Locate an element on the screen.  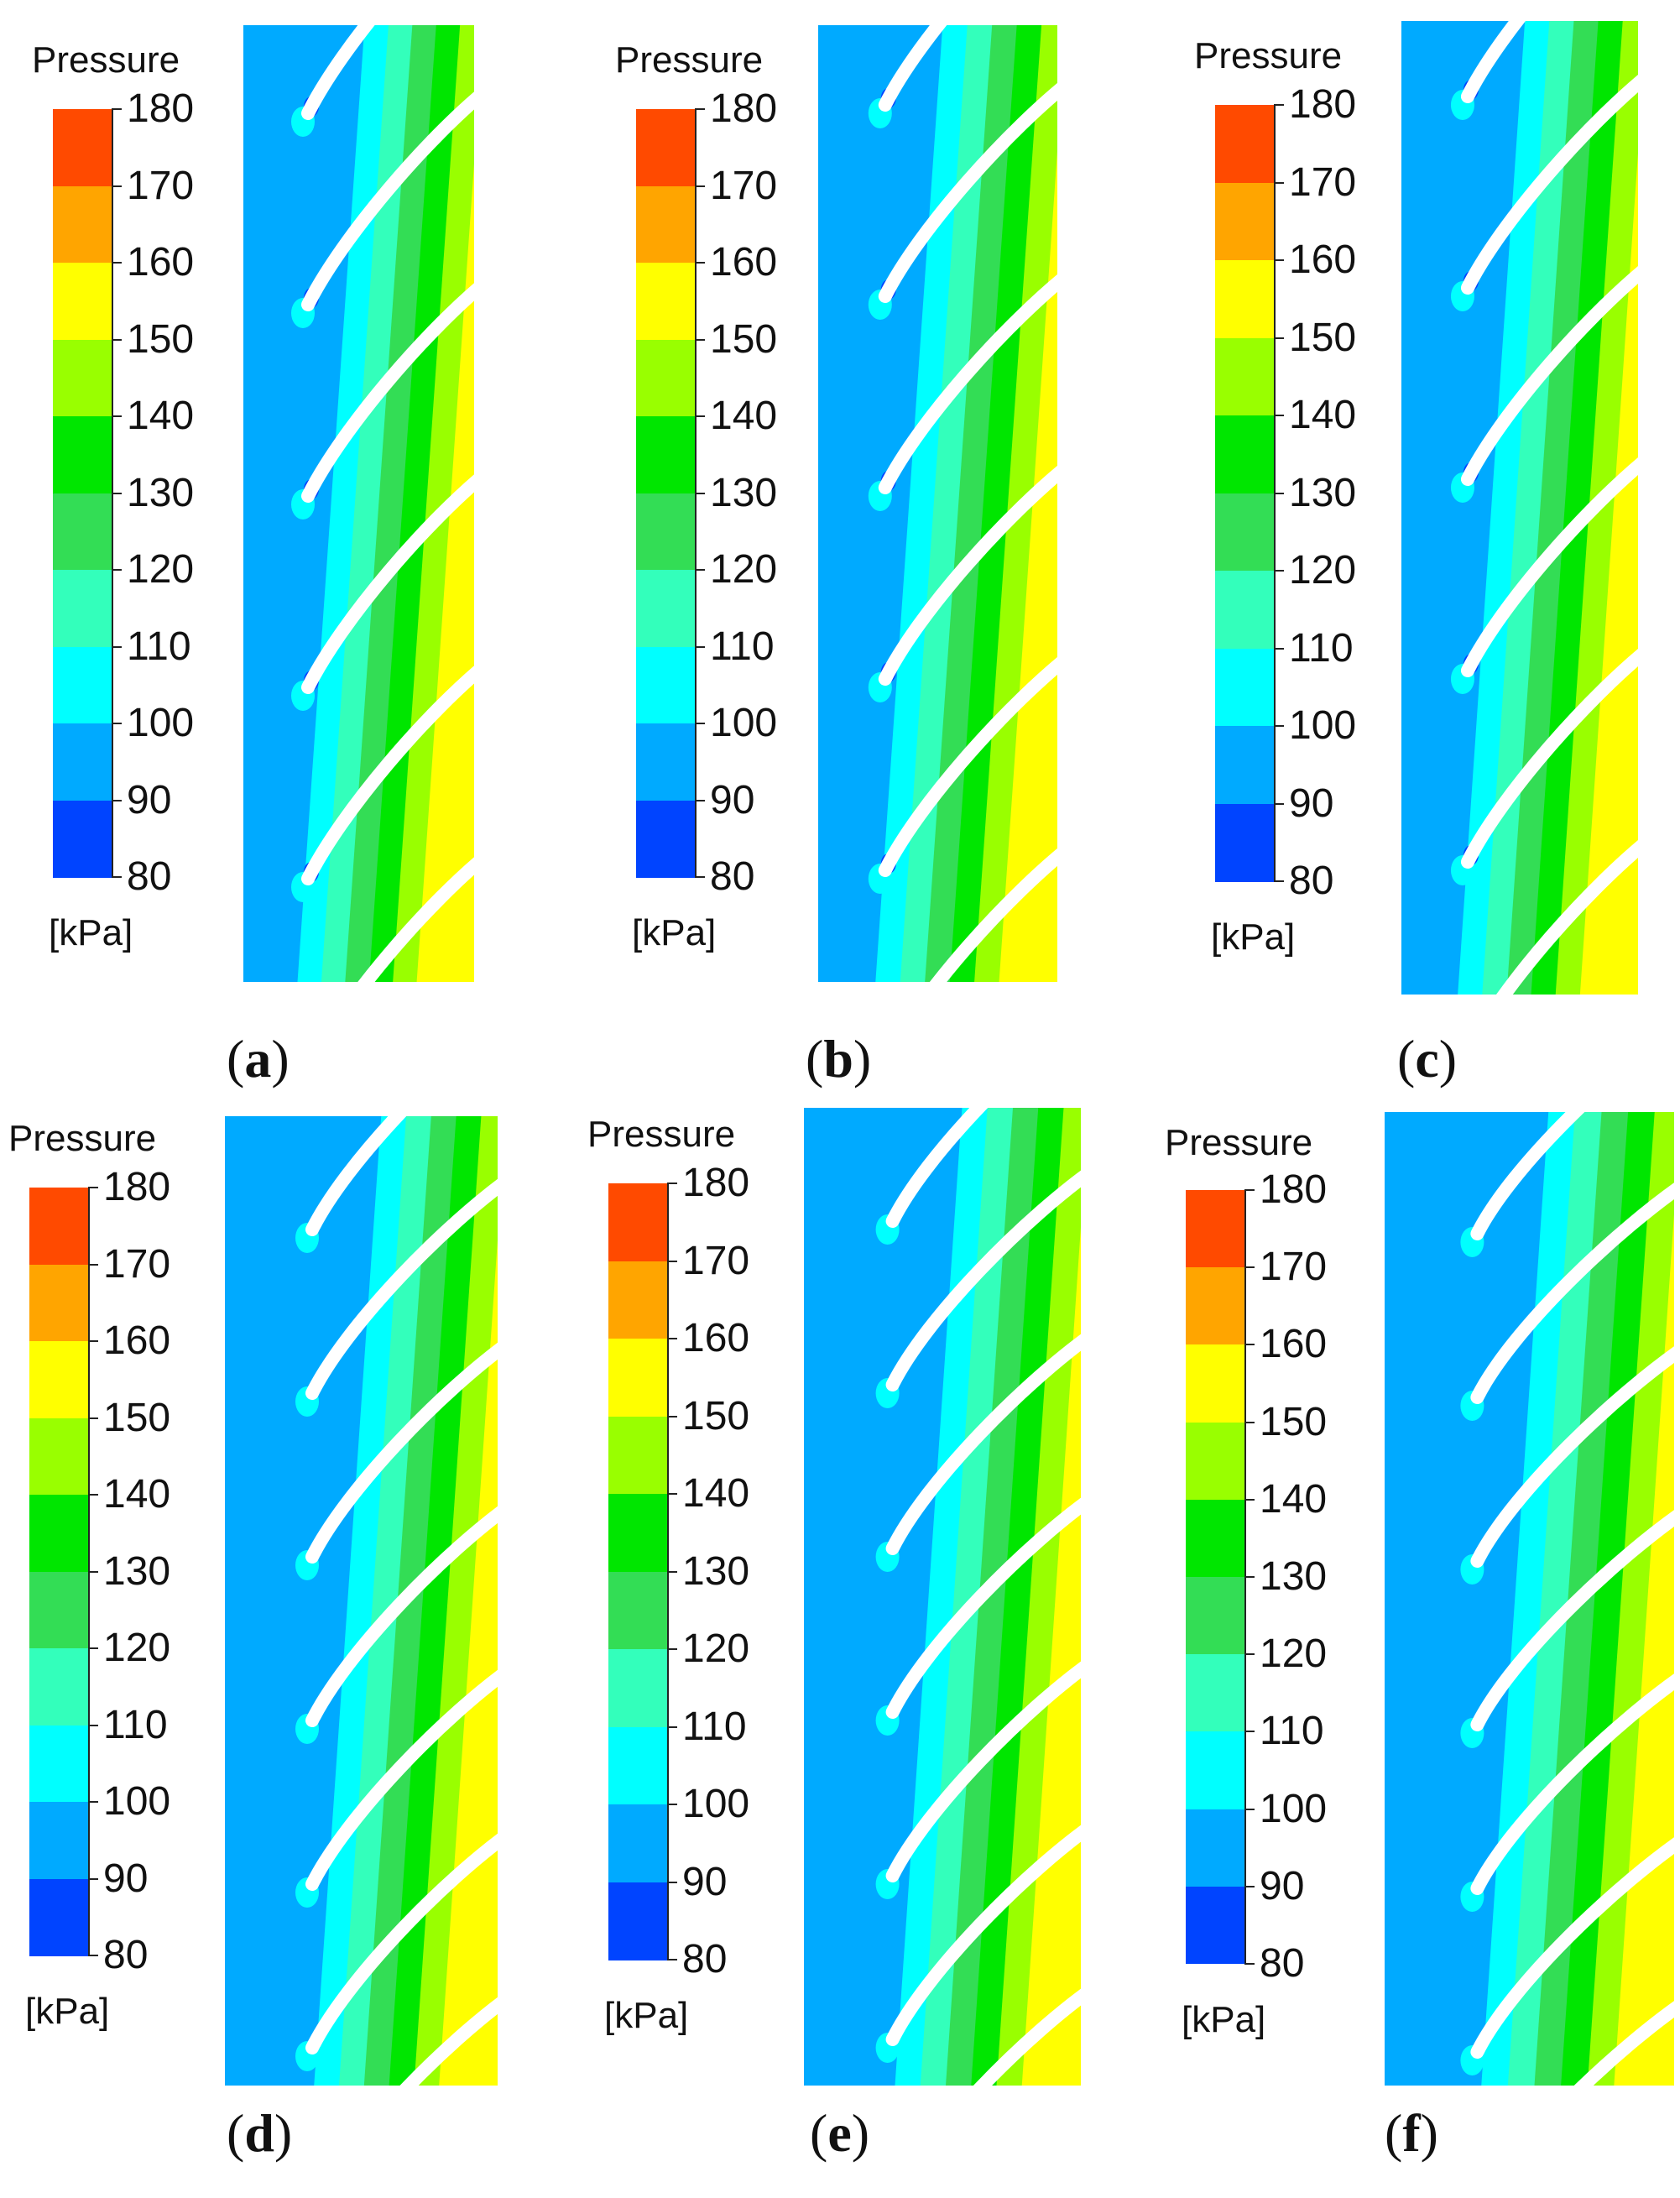
colorbar-tick-label: 160 is located at coordinates (716, 1338).